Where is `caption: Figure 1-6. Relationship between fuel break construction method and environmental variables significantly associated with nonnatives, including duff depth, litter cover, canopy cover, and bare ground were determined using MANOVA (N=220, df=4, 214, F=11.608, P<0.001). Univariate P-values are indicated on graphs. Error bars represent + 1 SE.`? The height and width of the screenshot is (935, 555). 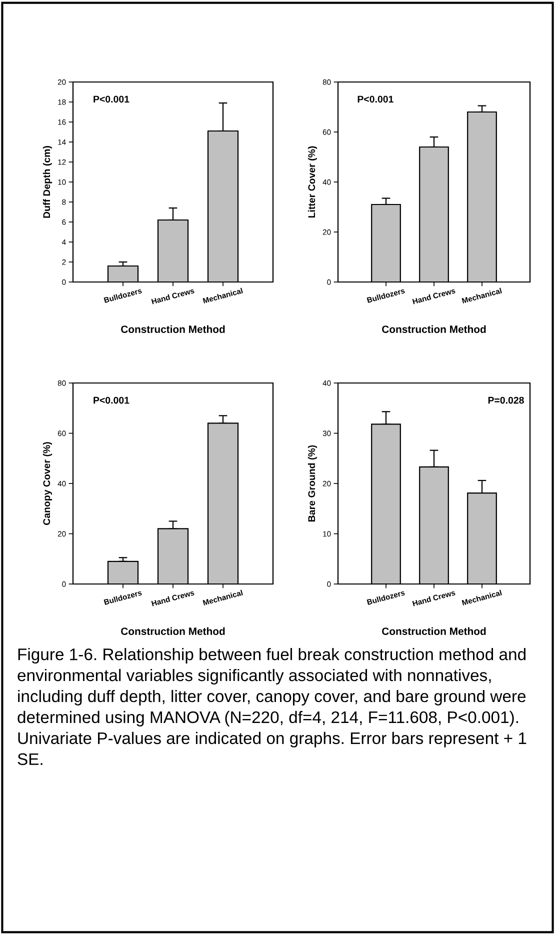 caption: Figure 1-6. Relationship between fuel break construction method and environmental variables significantly associated with nonnatives, including duff depth, litter cover, canopy cover, and bare ground were determined using MANOVA (N=220, df=4, 214, F=11.608, P<0.001). Univariate P-values are indicated on graphs. Error bars represent + 1 SE. is located at coordinates (272, 707).